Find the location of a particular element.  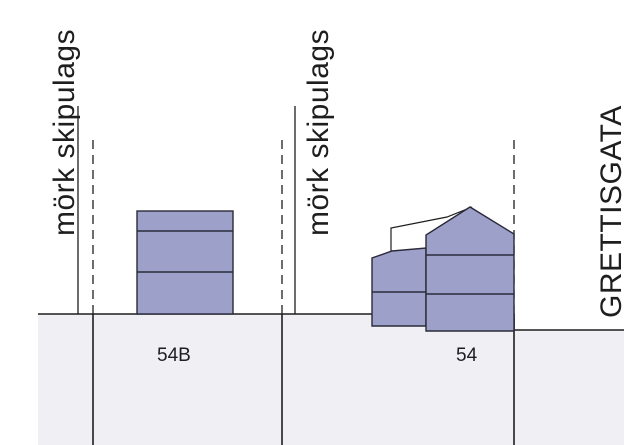

left-wing is located at coordinates (399, 287).